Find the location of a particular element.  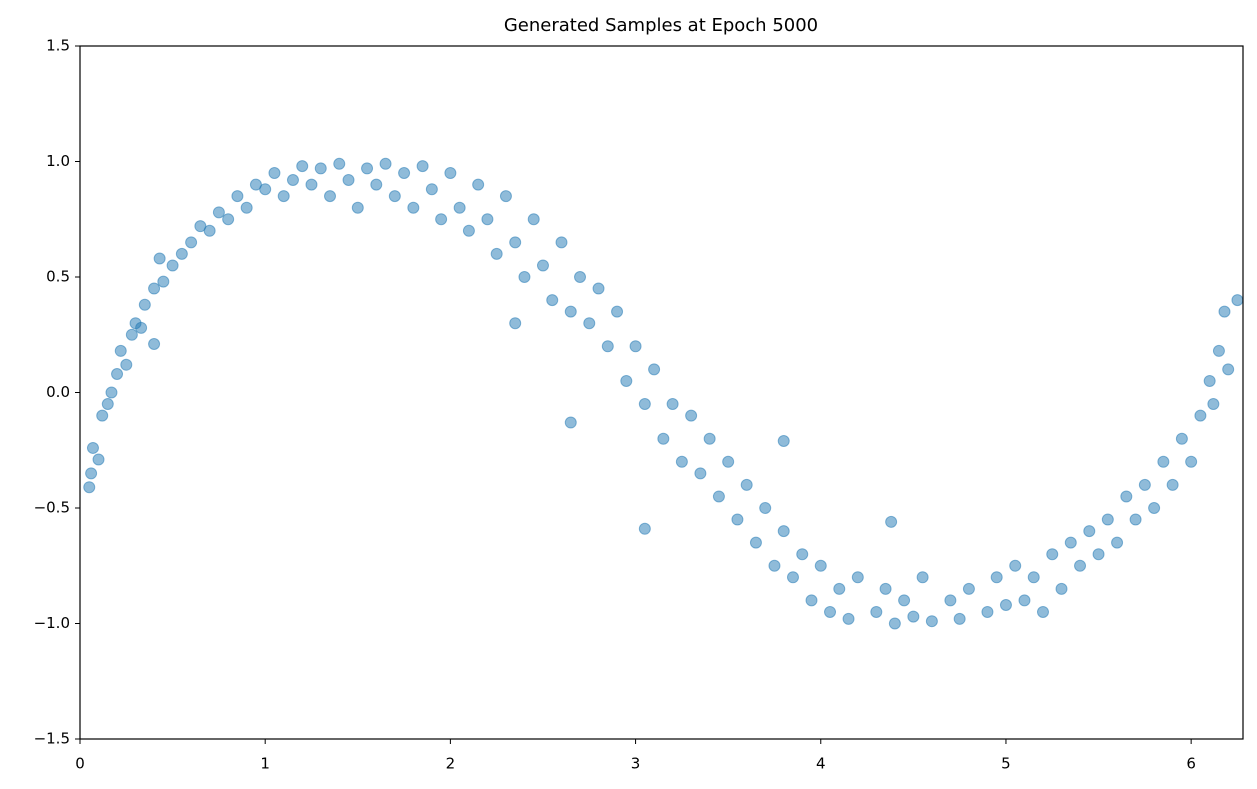

x-tick-label: 0 is located at coordinates (80, 764).